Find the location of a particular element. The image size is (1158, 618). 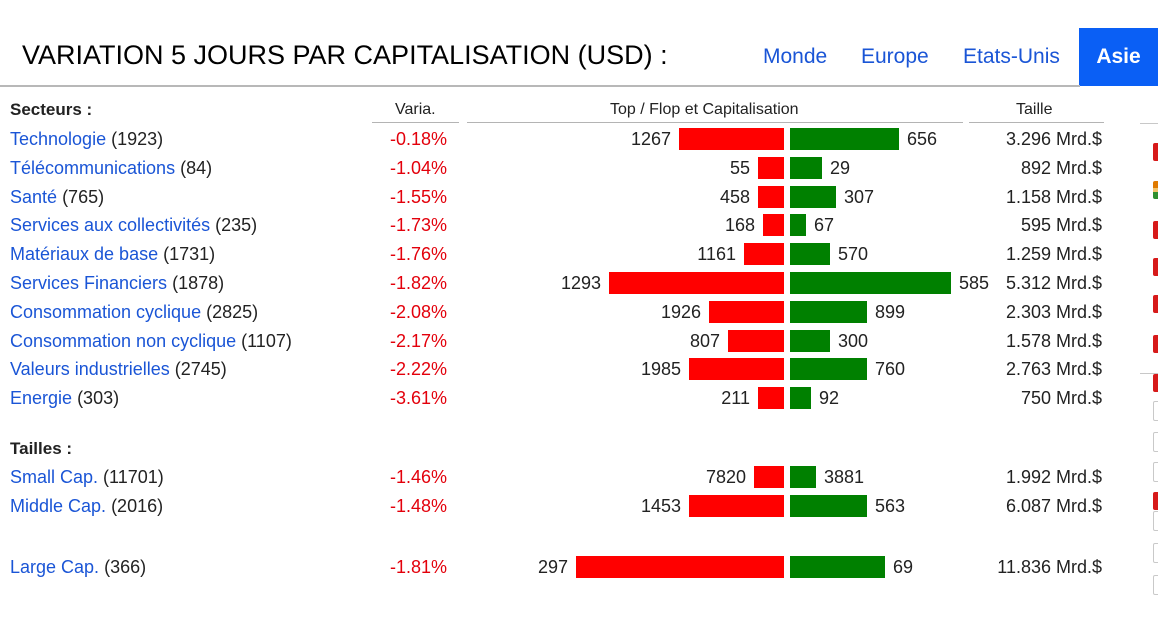

top-value: 760 is located at coordinates (890, 369).